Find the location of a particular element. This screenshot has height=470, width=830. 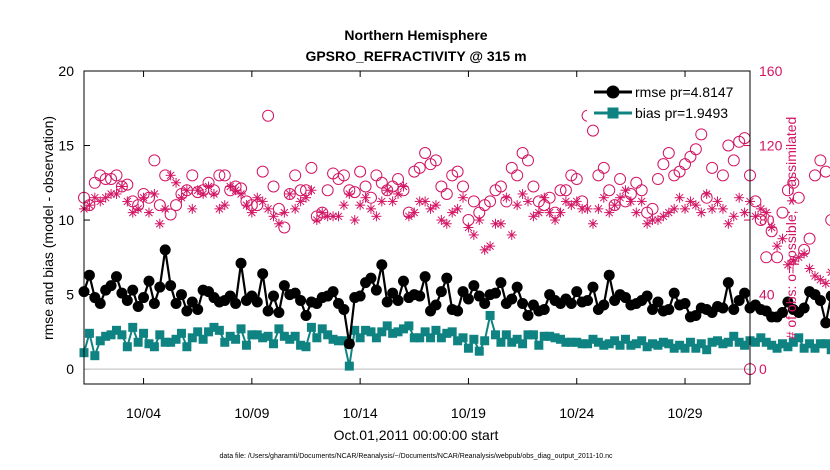

right-tick-label: 160 is located at coordinates (771, 71).